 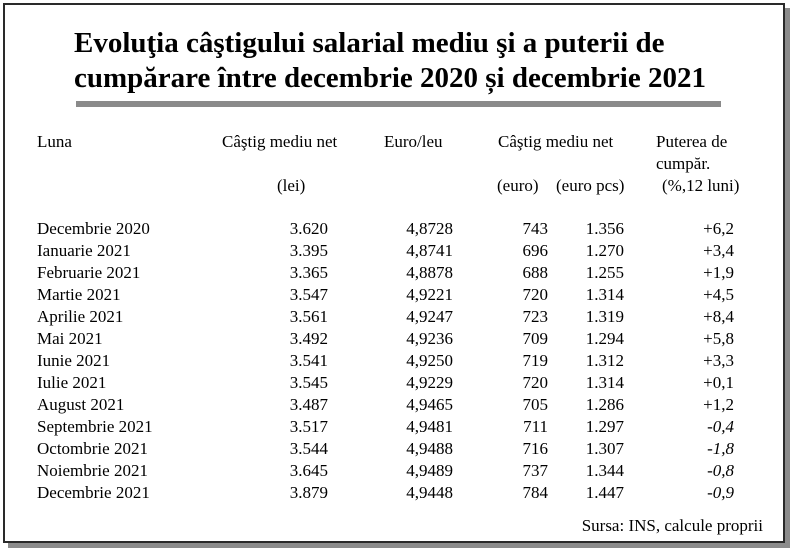 What do you see at coordinates (718, 228) in the screenshot?
I see `cell-puterea-cumparare: +6,2` at bounding box center [718, 228].